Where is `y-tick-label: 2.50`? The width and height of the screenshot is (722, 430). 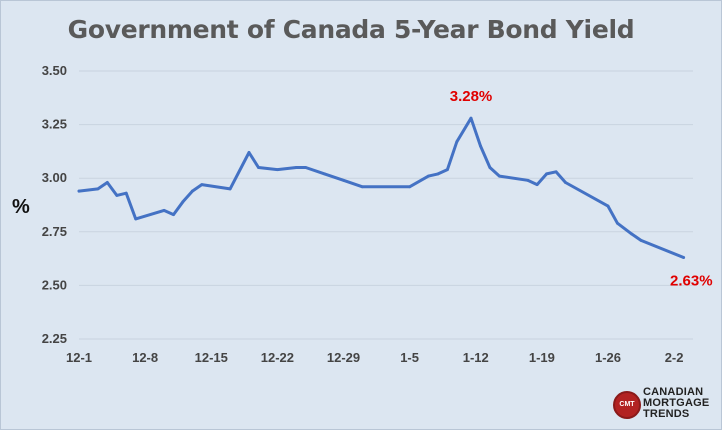
y-tick-label: 2.50 is located at coordinates (54, 284).